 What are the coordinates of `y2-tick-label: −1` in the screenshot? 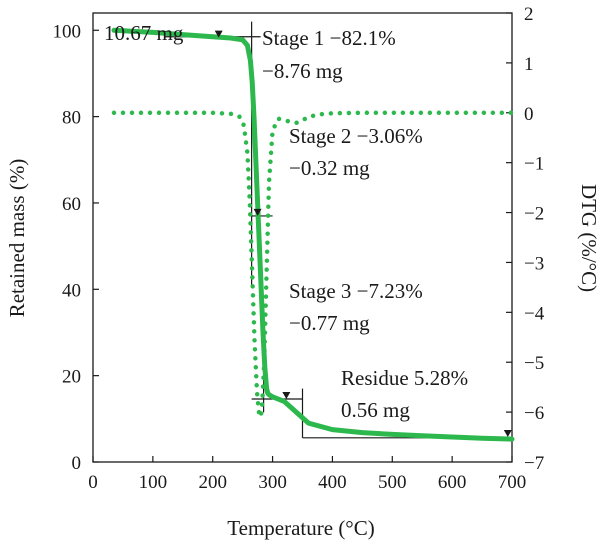 It's located at (534, 164).